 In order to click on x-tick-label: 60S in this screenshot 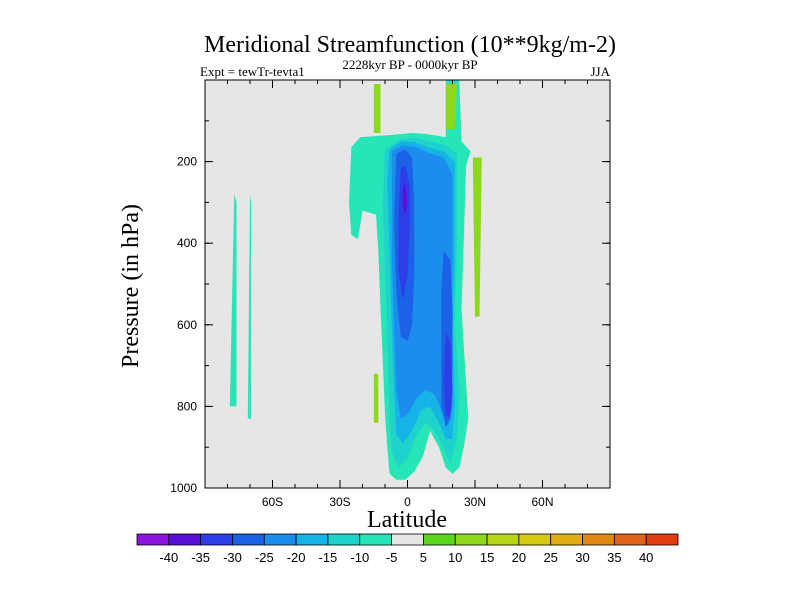, I will do `click(272, 502)`.